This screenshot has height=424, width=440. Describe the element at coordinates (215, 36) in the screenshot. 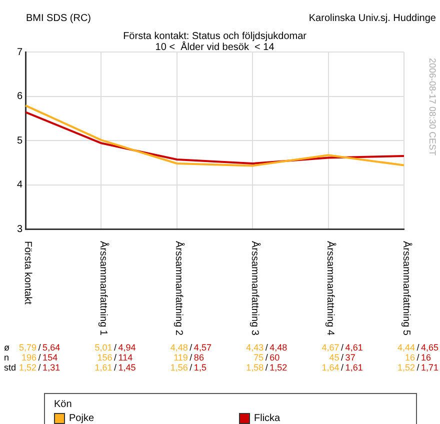

I see `chart-title: Första kontakt: Status och följdsjukdomar` at that location.